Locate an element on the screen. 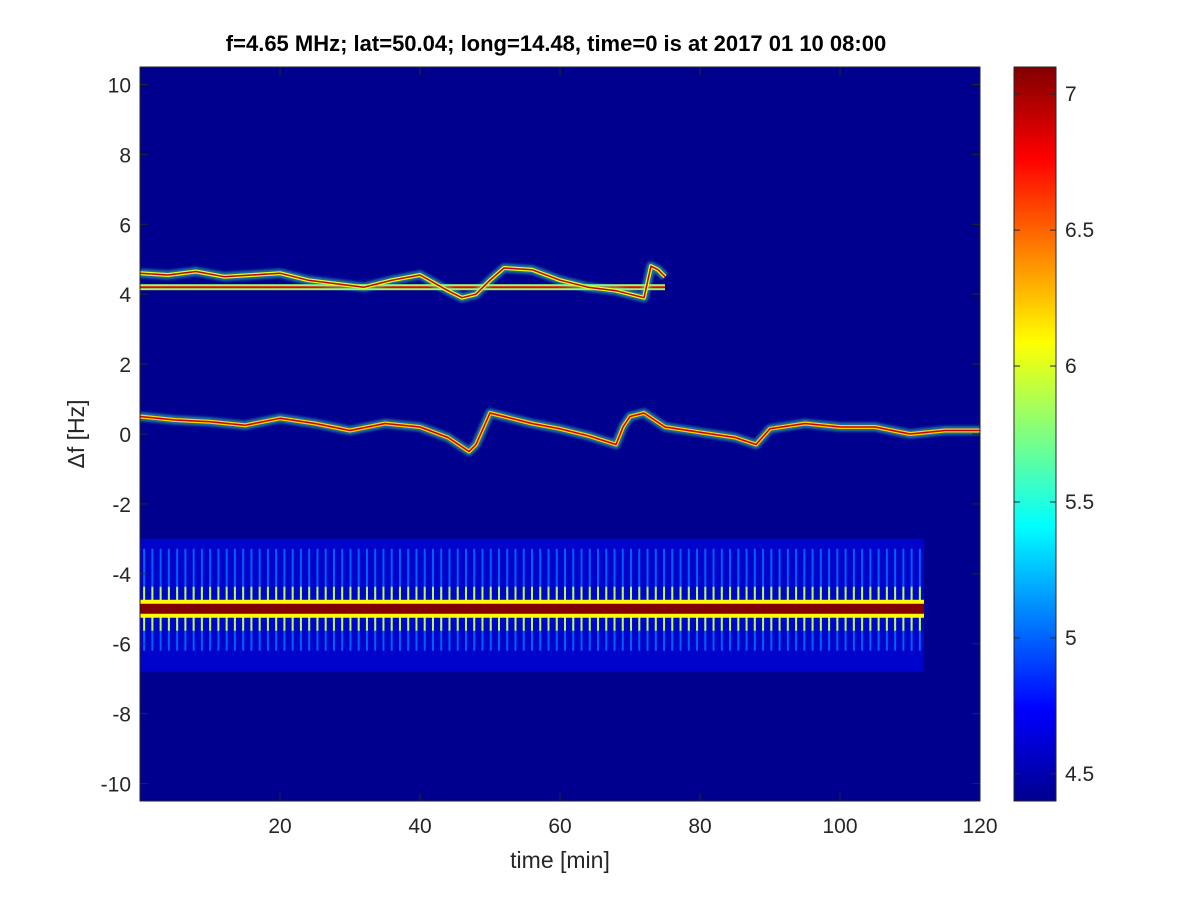  colorbar-tick-label: 5.5 is located at coordinates (1079, 502).